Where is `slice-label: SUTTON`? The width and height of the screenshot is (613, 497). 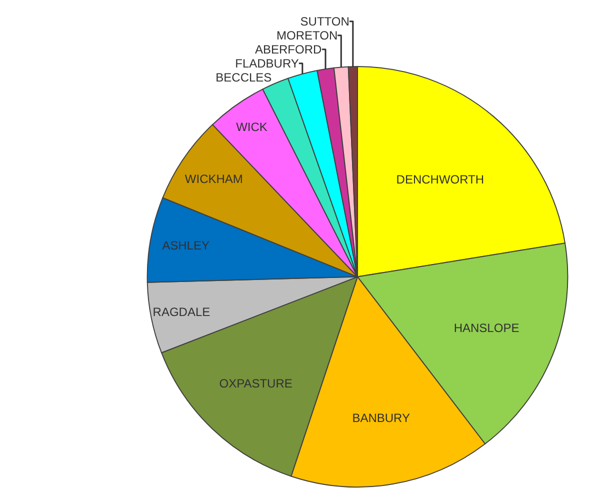 slice-label: SUTTON is located at coordinates (325, 21).